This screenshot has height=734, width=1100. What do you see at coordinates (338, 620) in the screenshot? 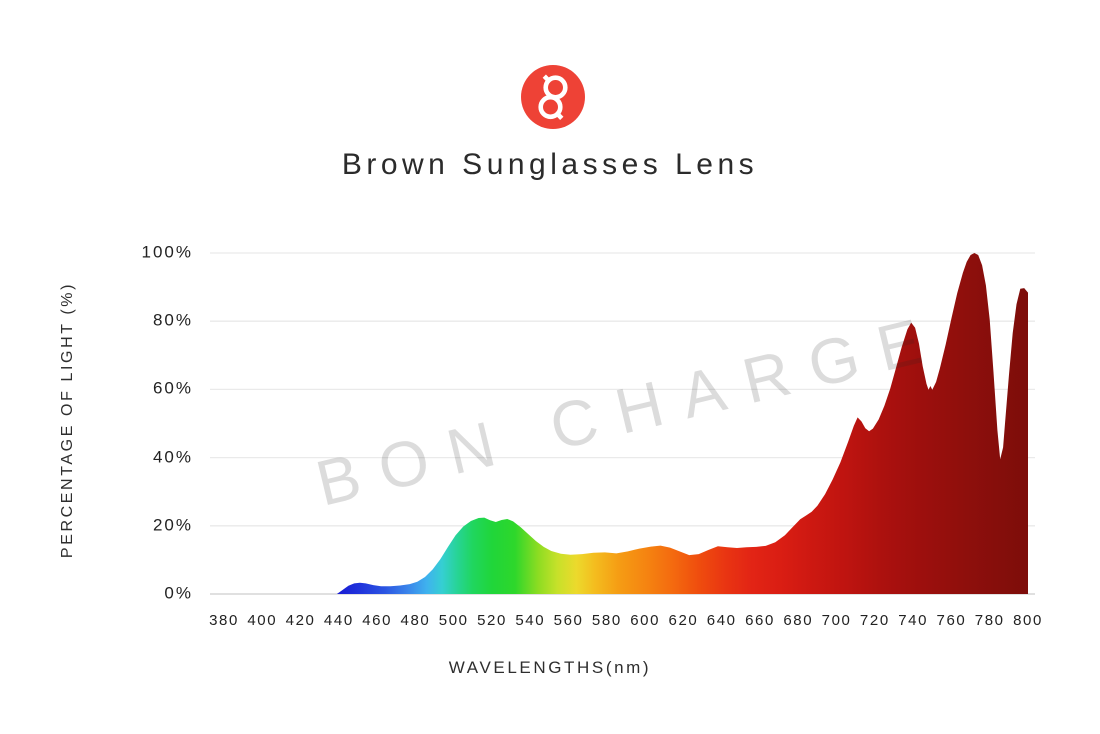
I see `x-tick-label: 440` at bounding box center [338, 620].